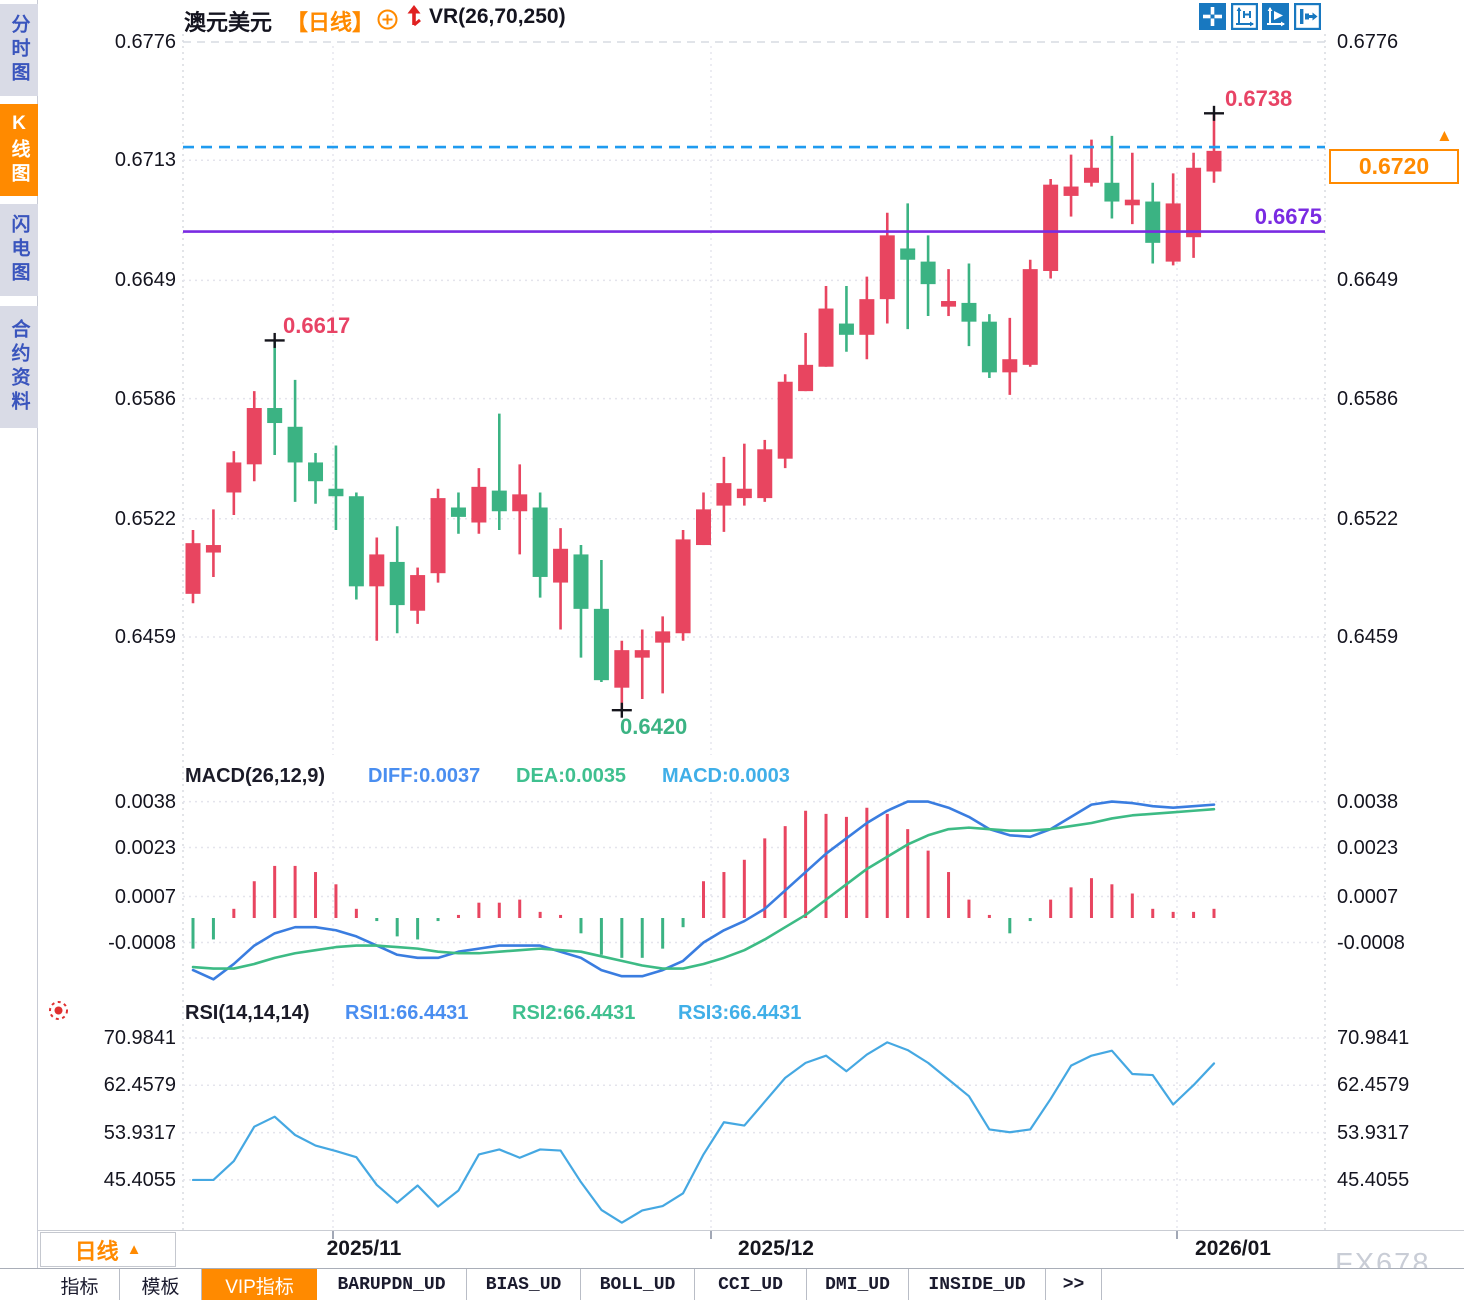 The height and width of the screenshot is (1300, 1464). What do you see at coordinates (1275, 16) in the screenshot?
I see `axis-auto-icon` at bounding box center [1275, 16].